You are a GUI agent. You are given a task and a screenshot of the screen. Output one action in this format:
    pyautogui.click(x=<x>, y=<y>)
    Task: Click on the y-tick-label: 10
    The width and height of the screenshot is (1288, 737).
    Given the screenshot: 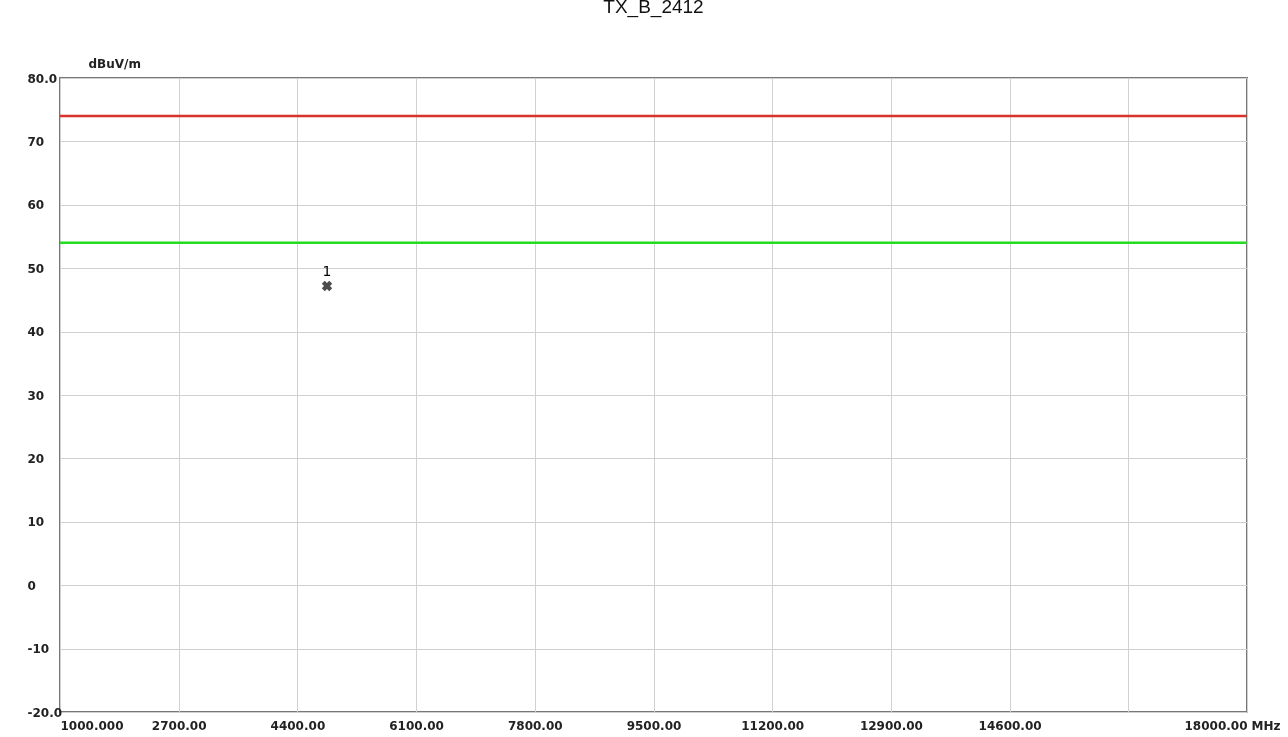 What is the action you would take?
    pyautogui.click(x=36, y=522)
    